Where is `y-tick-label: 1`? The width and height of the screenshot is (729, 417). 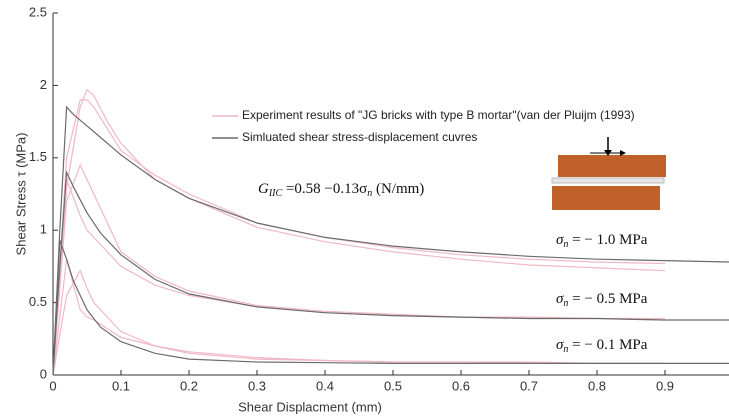
y-tick-label: 1 is located at coordinates (43, 229).